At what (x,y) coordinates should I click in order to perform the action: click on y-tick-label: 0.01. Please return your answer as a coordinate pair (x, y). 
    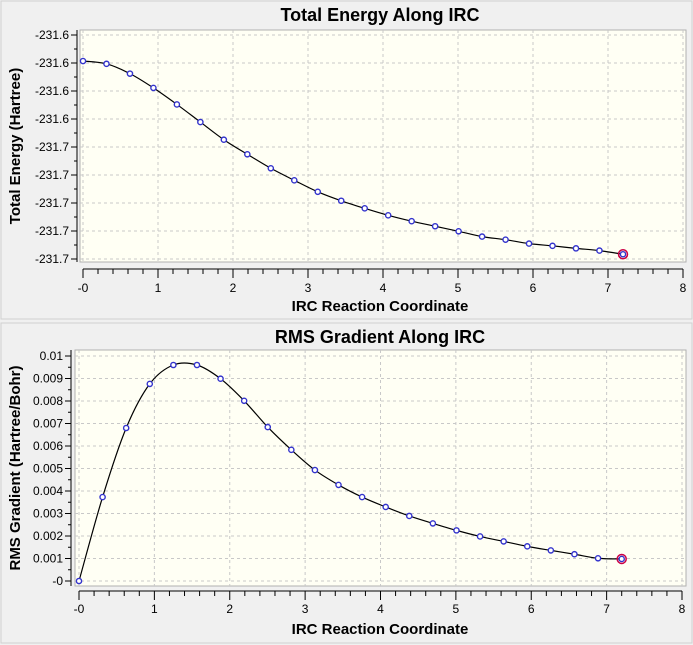
    Looking at the image, I should click on (52, 356).